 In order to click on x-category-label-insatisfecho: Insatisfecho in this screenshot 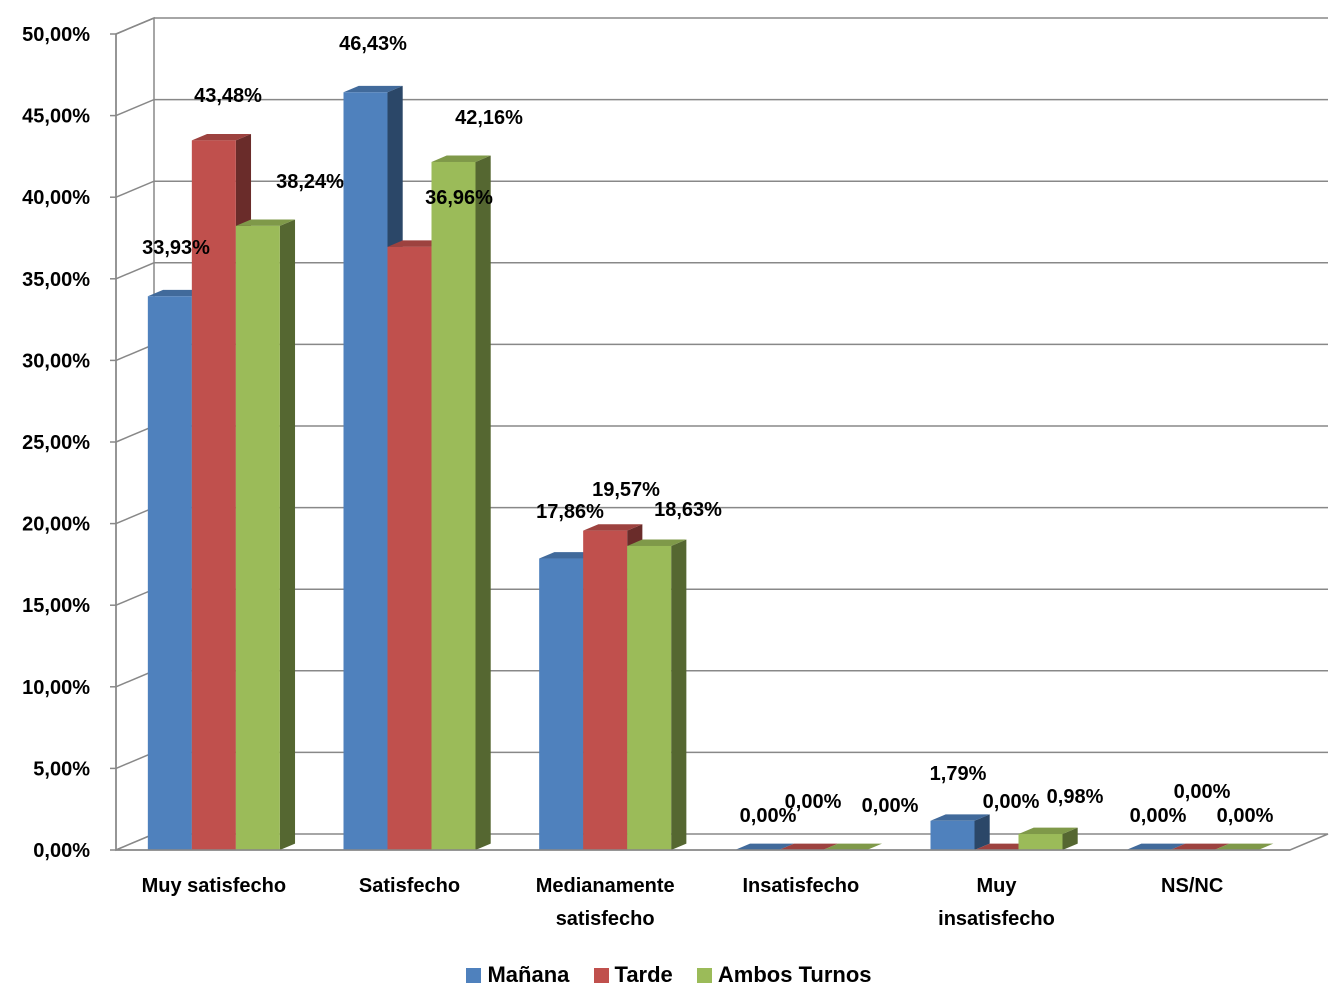, I will do `click(800, 886)`.